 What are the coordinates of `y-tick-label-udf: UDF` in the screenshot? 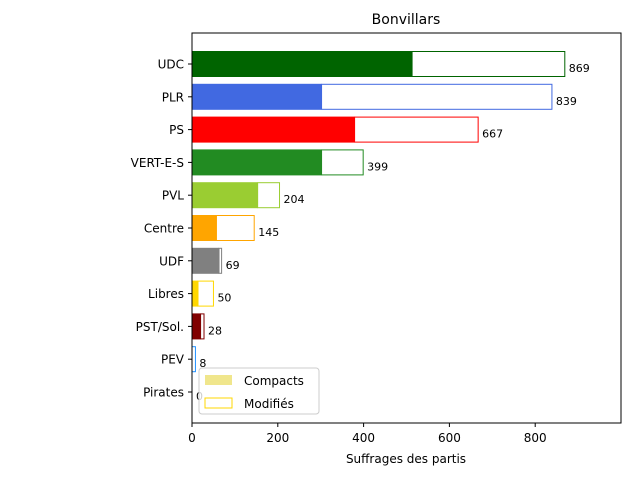 It's located at (171, 261).